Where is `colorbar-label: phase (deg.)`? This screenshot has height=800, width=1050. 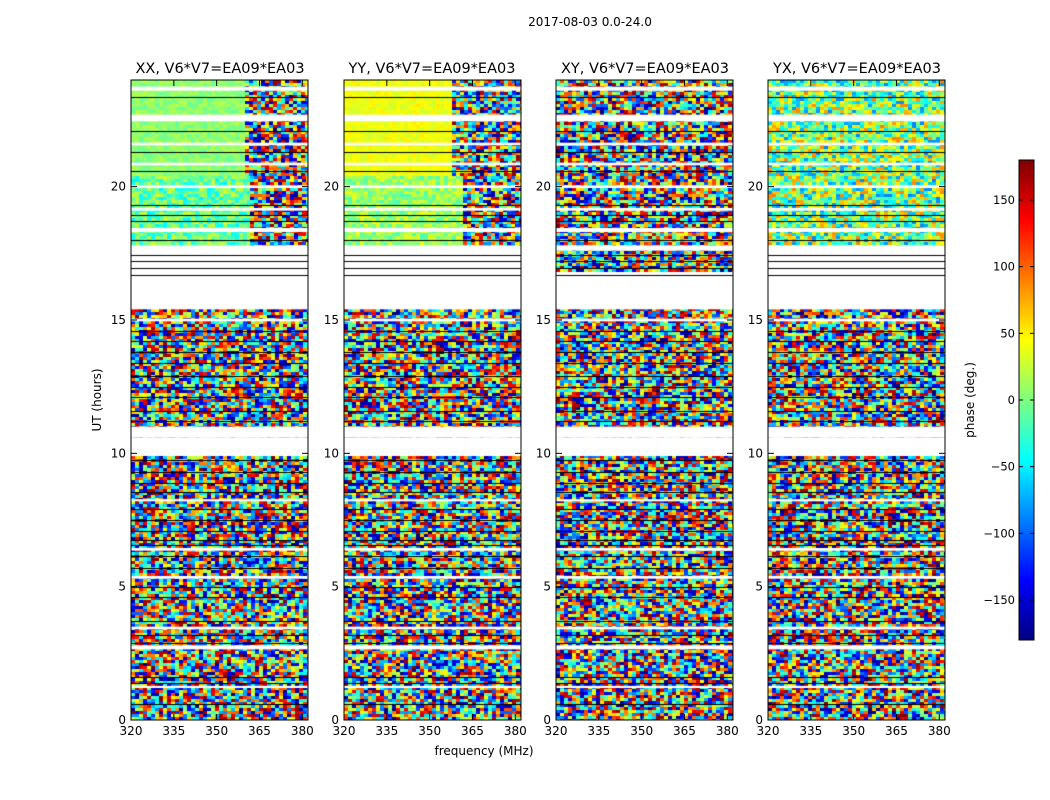 colorbar-label: phase (deg.) is located at coordinates (970, 400).